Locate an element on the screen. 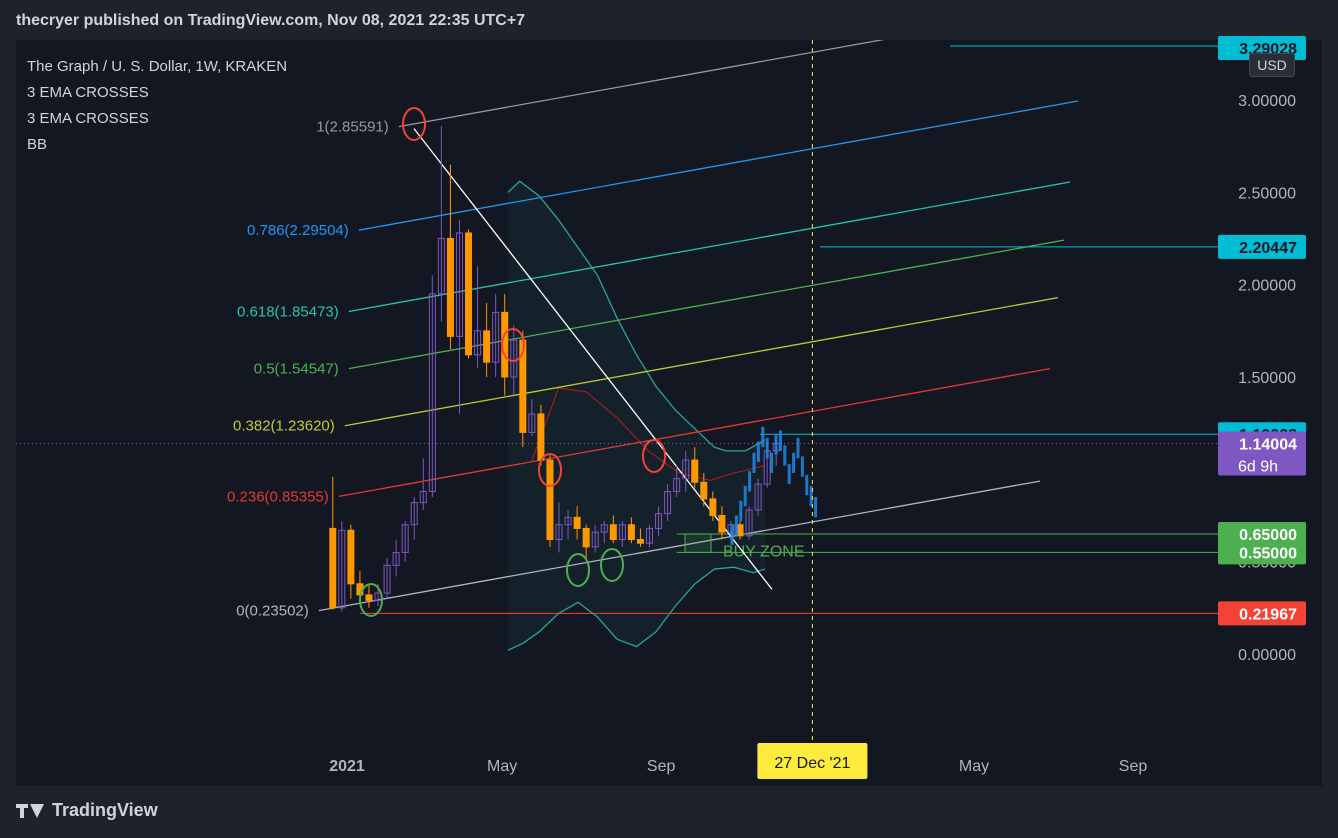  crosshair-date-box is located at coordinates (812, 761).